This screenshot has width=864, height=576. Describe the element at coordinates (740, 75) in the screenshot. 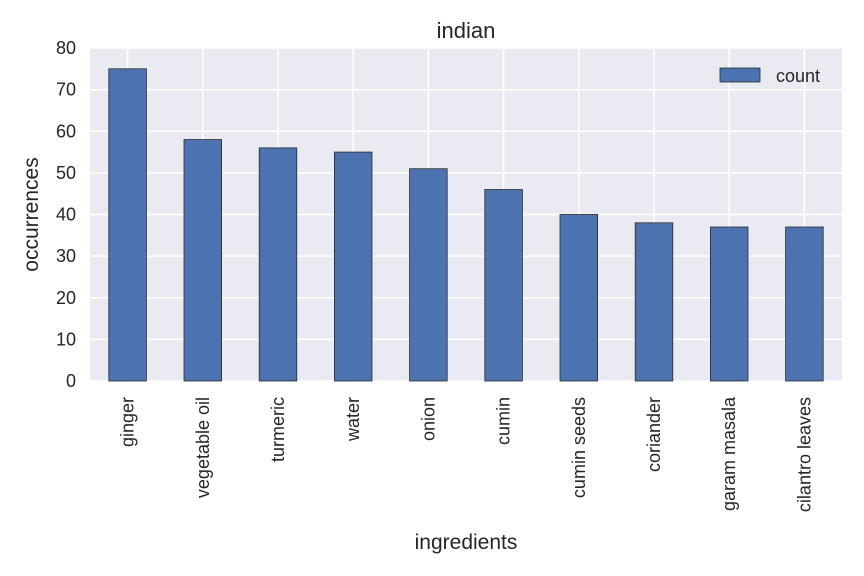

I see `legend-swatch` at that location.